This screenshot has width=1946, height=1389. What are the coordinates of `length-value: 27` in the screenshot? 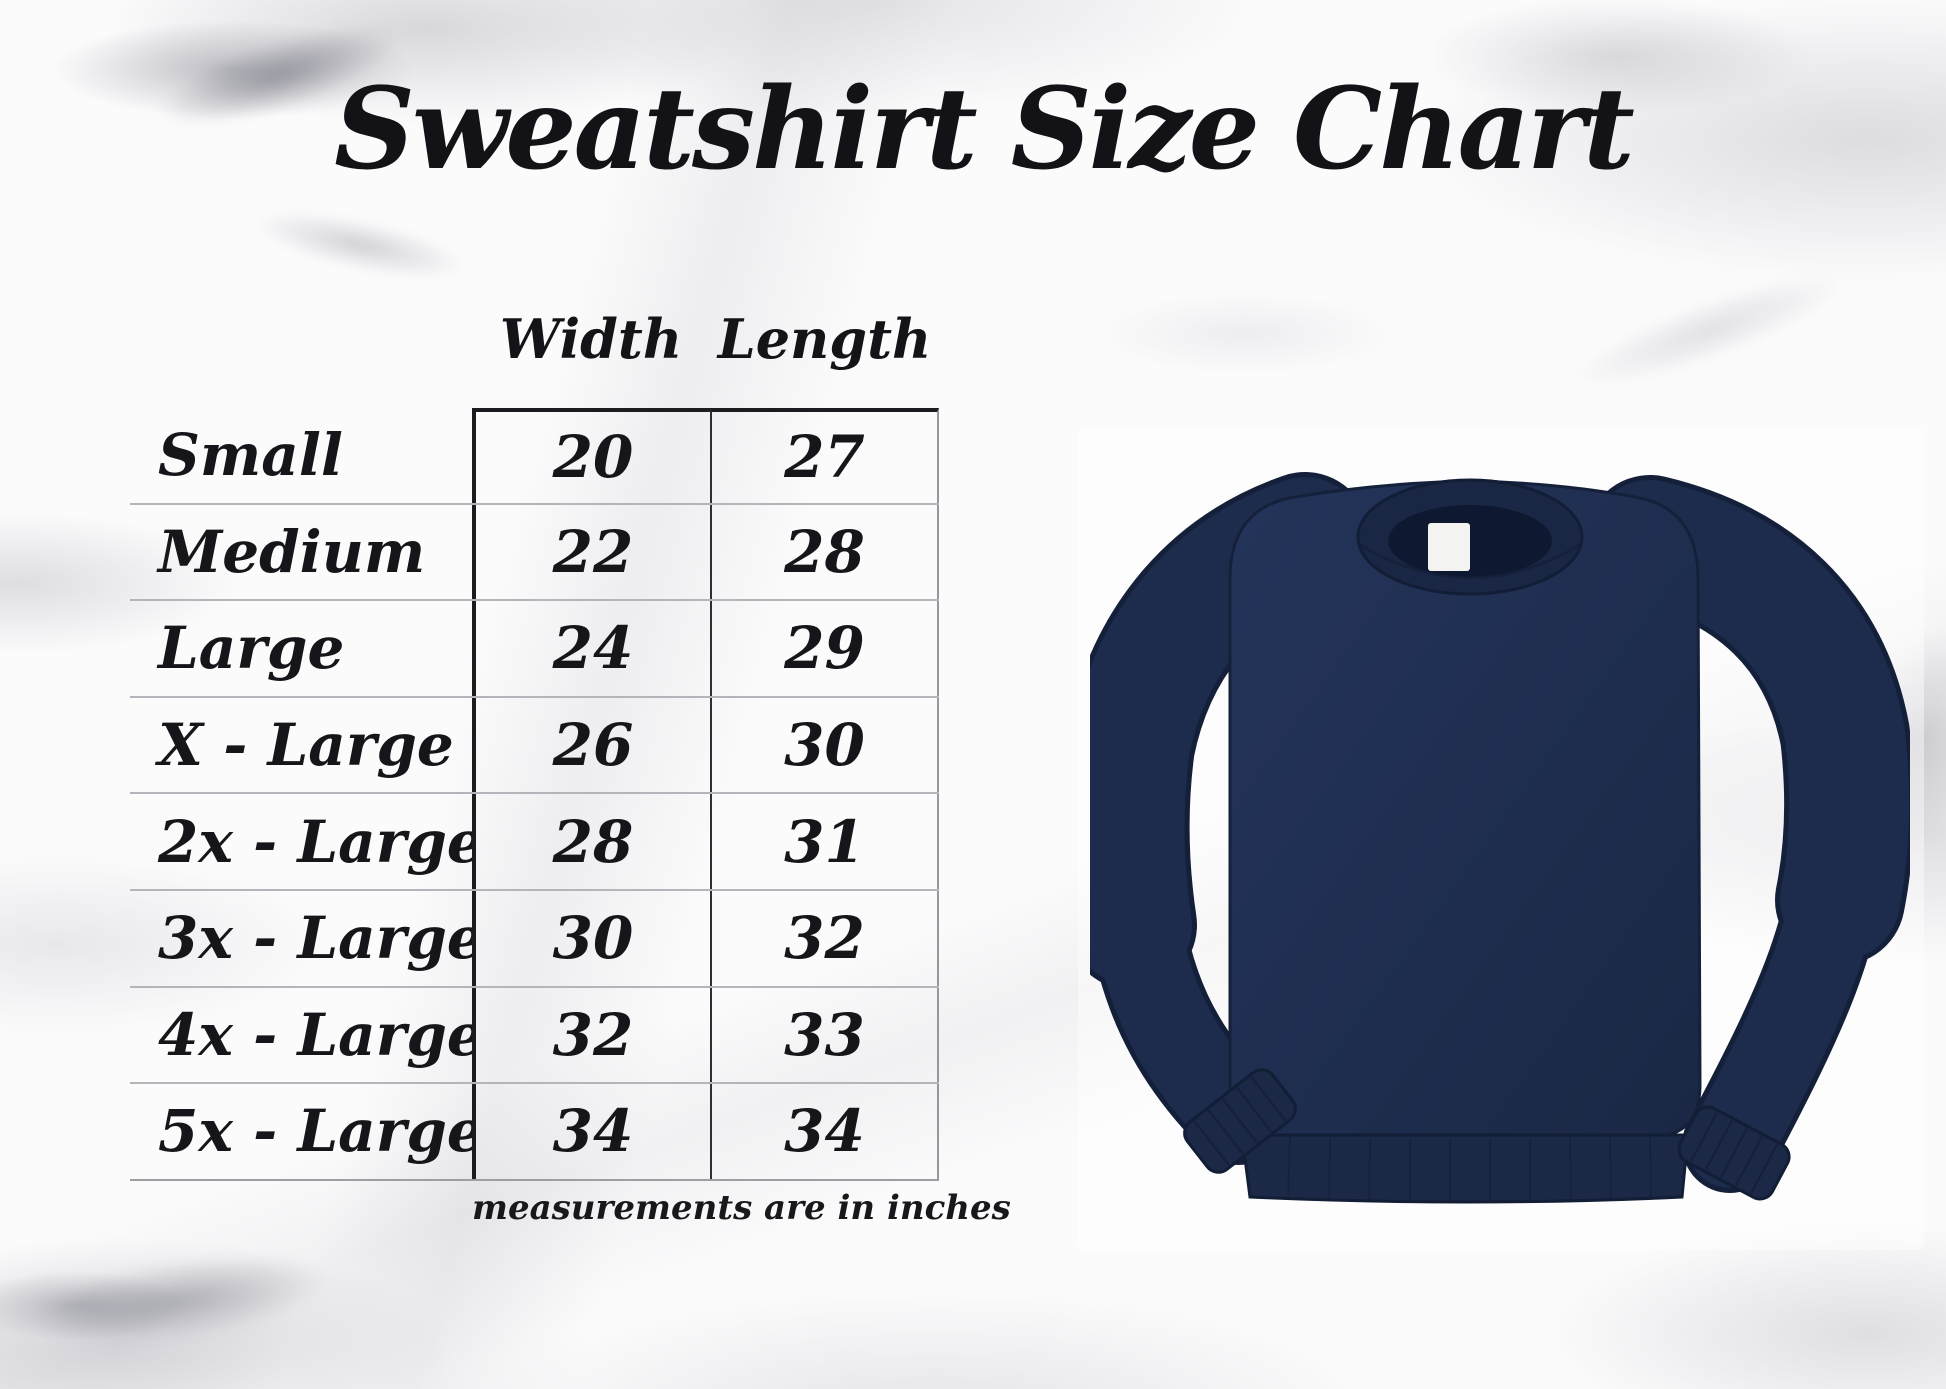 It's located at (824, 455).